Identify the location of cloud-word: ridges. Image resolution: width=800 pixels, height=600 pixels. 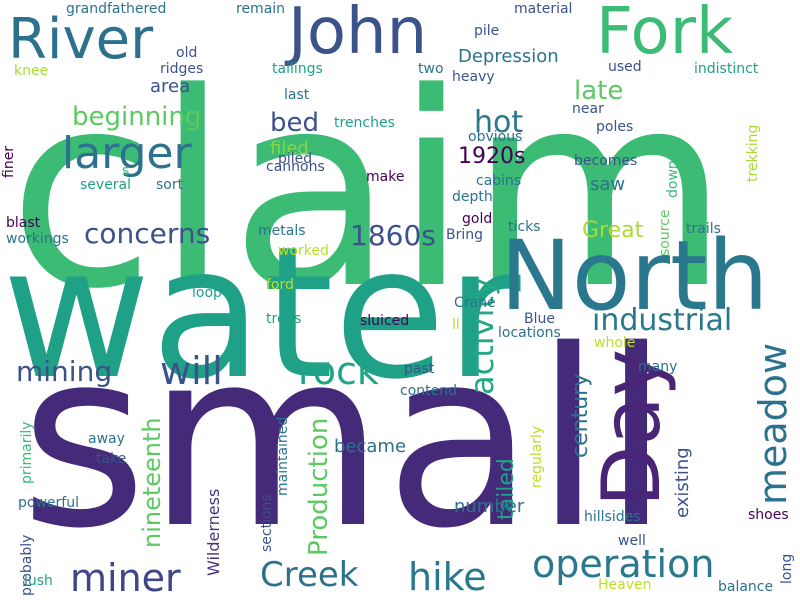
(182, 69).